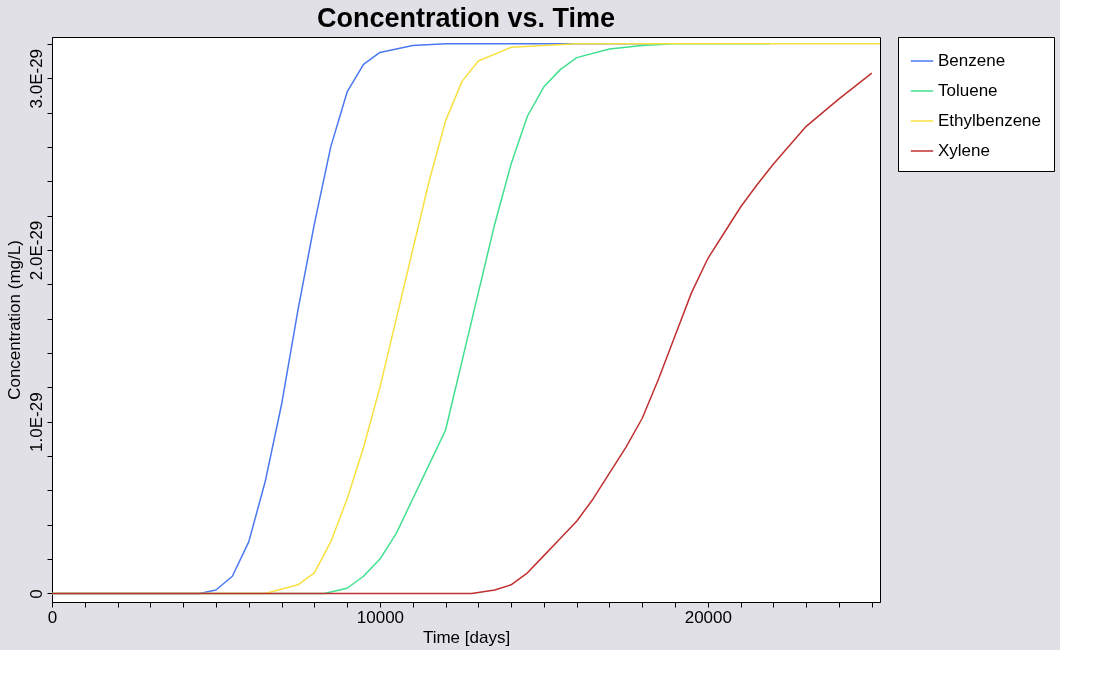 Image resolution: width=1101 pixels, height=675 pixels. What do you see at coordinates (14, 320) in the screenshot?
I see `y-axis-title: Concentration (mg/L)` at bounding box center [14, 320].